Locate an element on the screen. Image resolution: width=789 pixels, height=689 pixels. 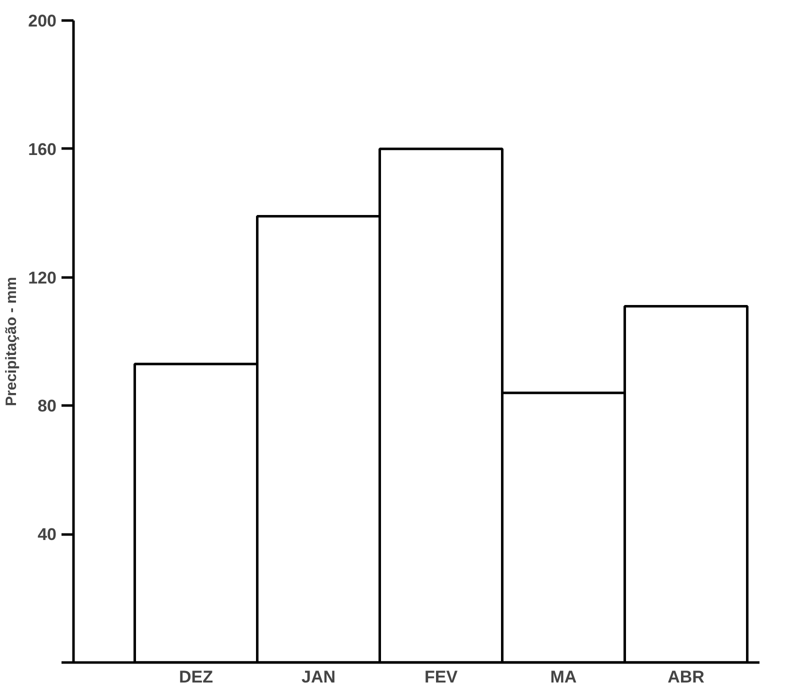
x-tick-label: MA is located at coordinates (563, 677).